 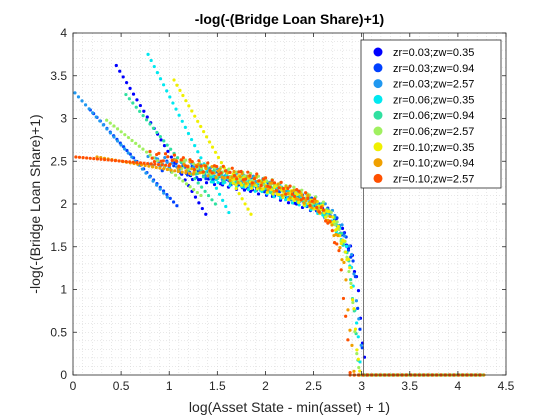 I want to click on y-tick-label: 3.5, so click(x=58, y=76).